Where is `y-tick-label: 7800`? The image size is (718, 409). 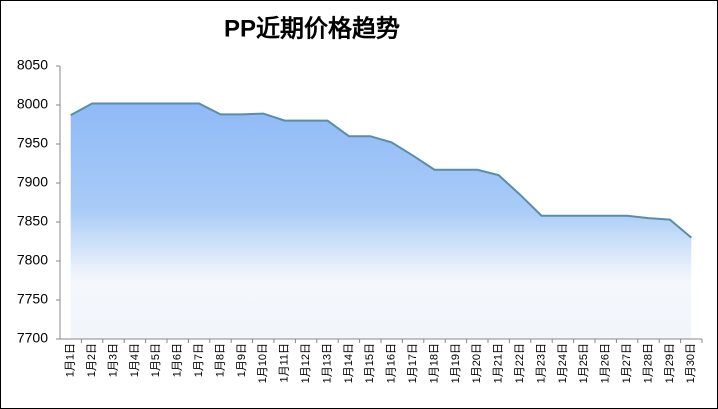
y-tick-label: 7800 is located at coordinates (32, 260).